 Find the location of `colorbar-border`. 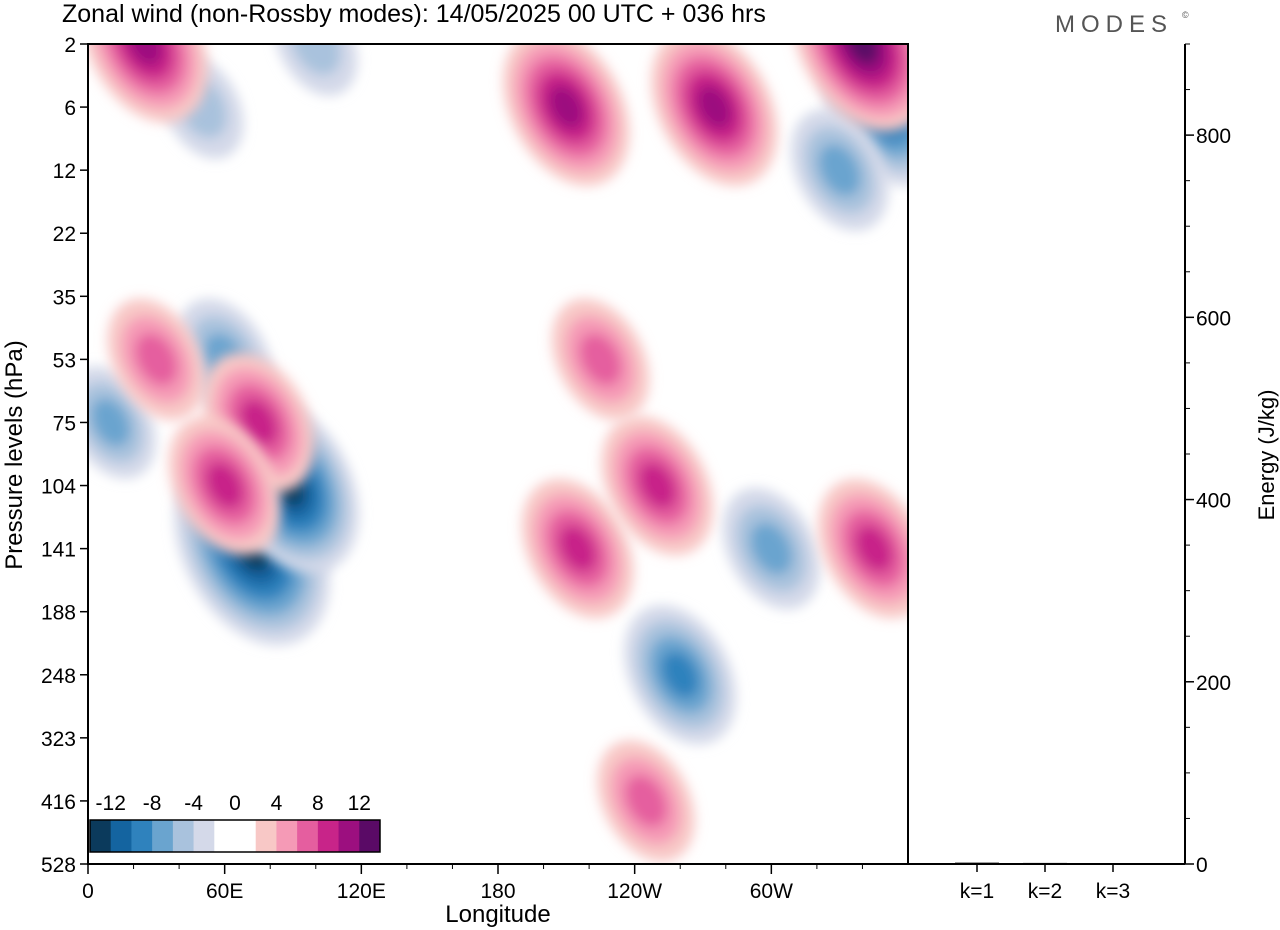

colorbar-border is located at coordinates (235, 836).